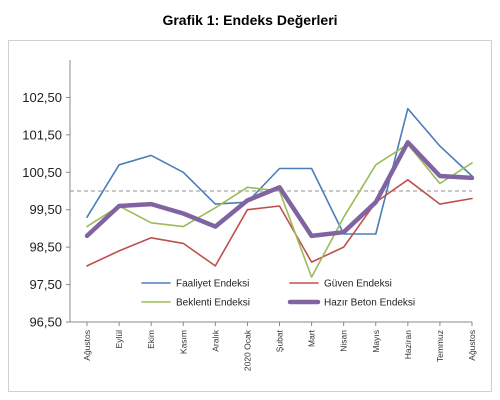 The height and width of the screenshot is (400, 500). What do you see at coordinates (42, 172) in the screenshot?
I see `y-tick-label: 100,50` at bounding box center [42, 172].